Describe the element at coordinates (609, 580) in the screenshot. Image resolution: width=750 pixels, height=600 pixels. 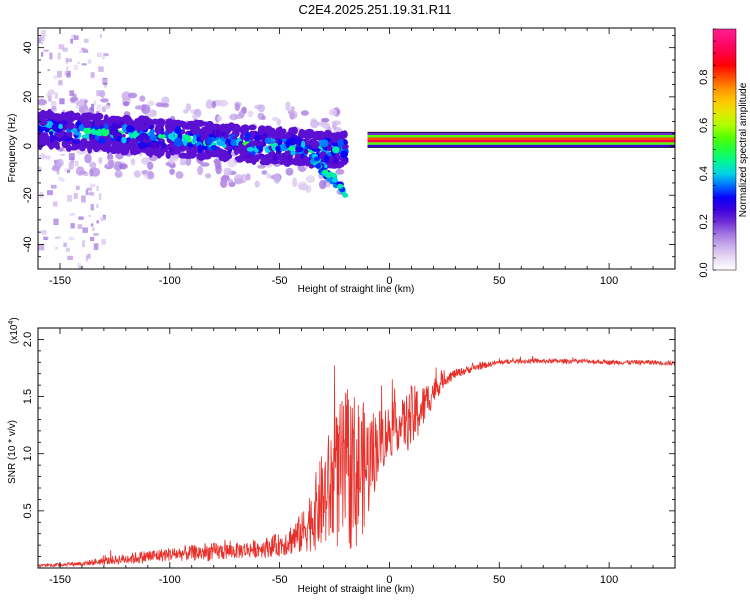
I see `snr-x-tick-label: 100` at that location.